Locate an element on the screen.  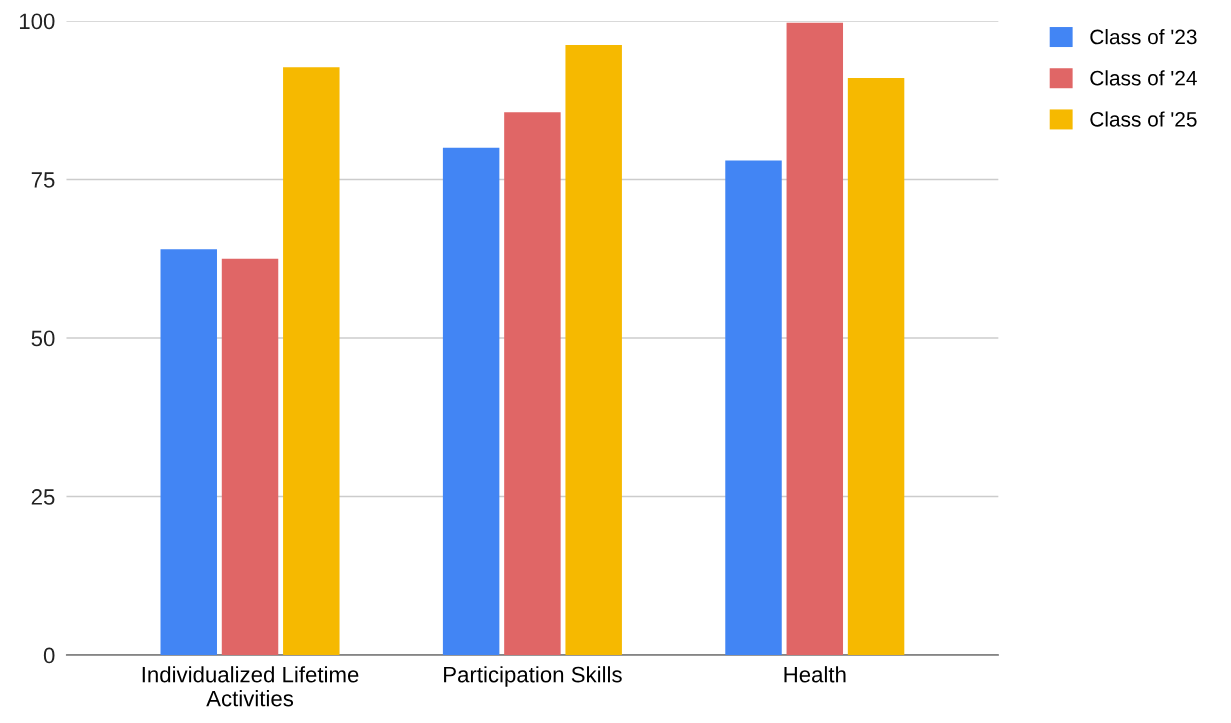
y-tick-label: 0 is located at coordinates (49, 655).